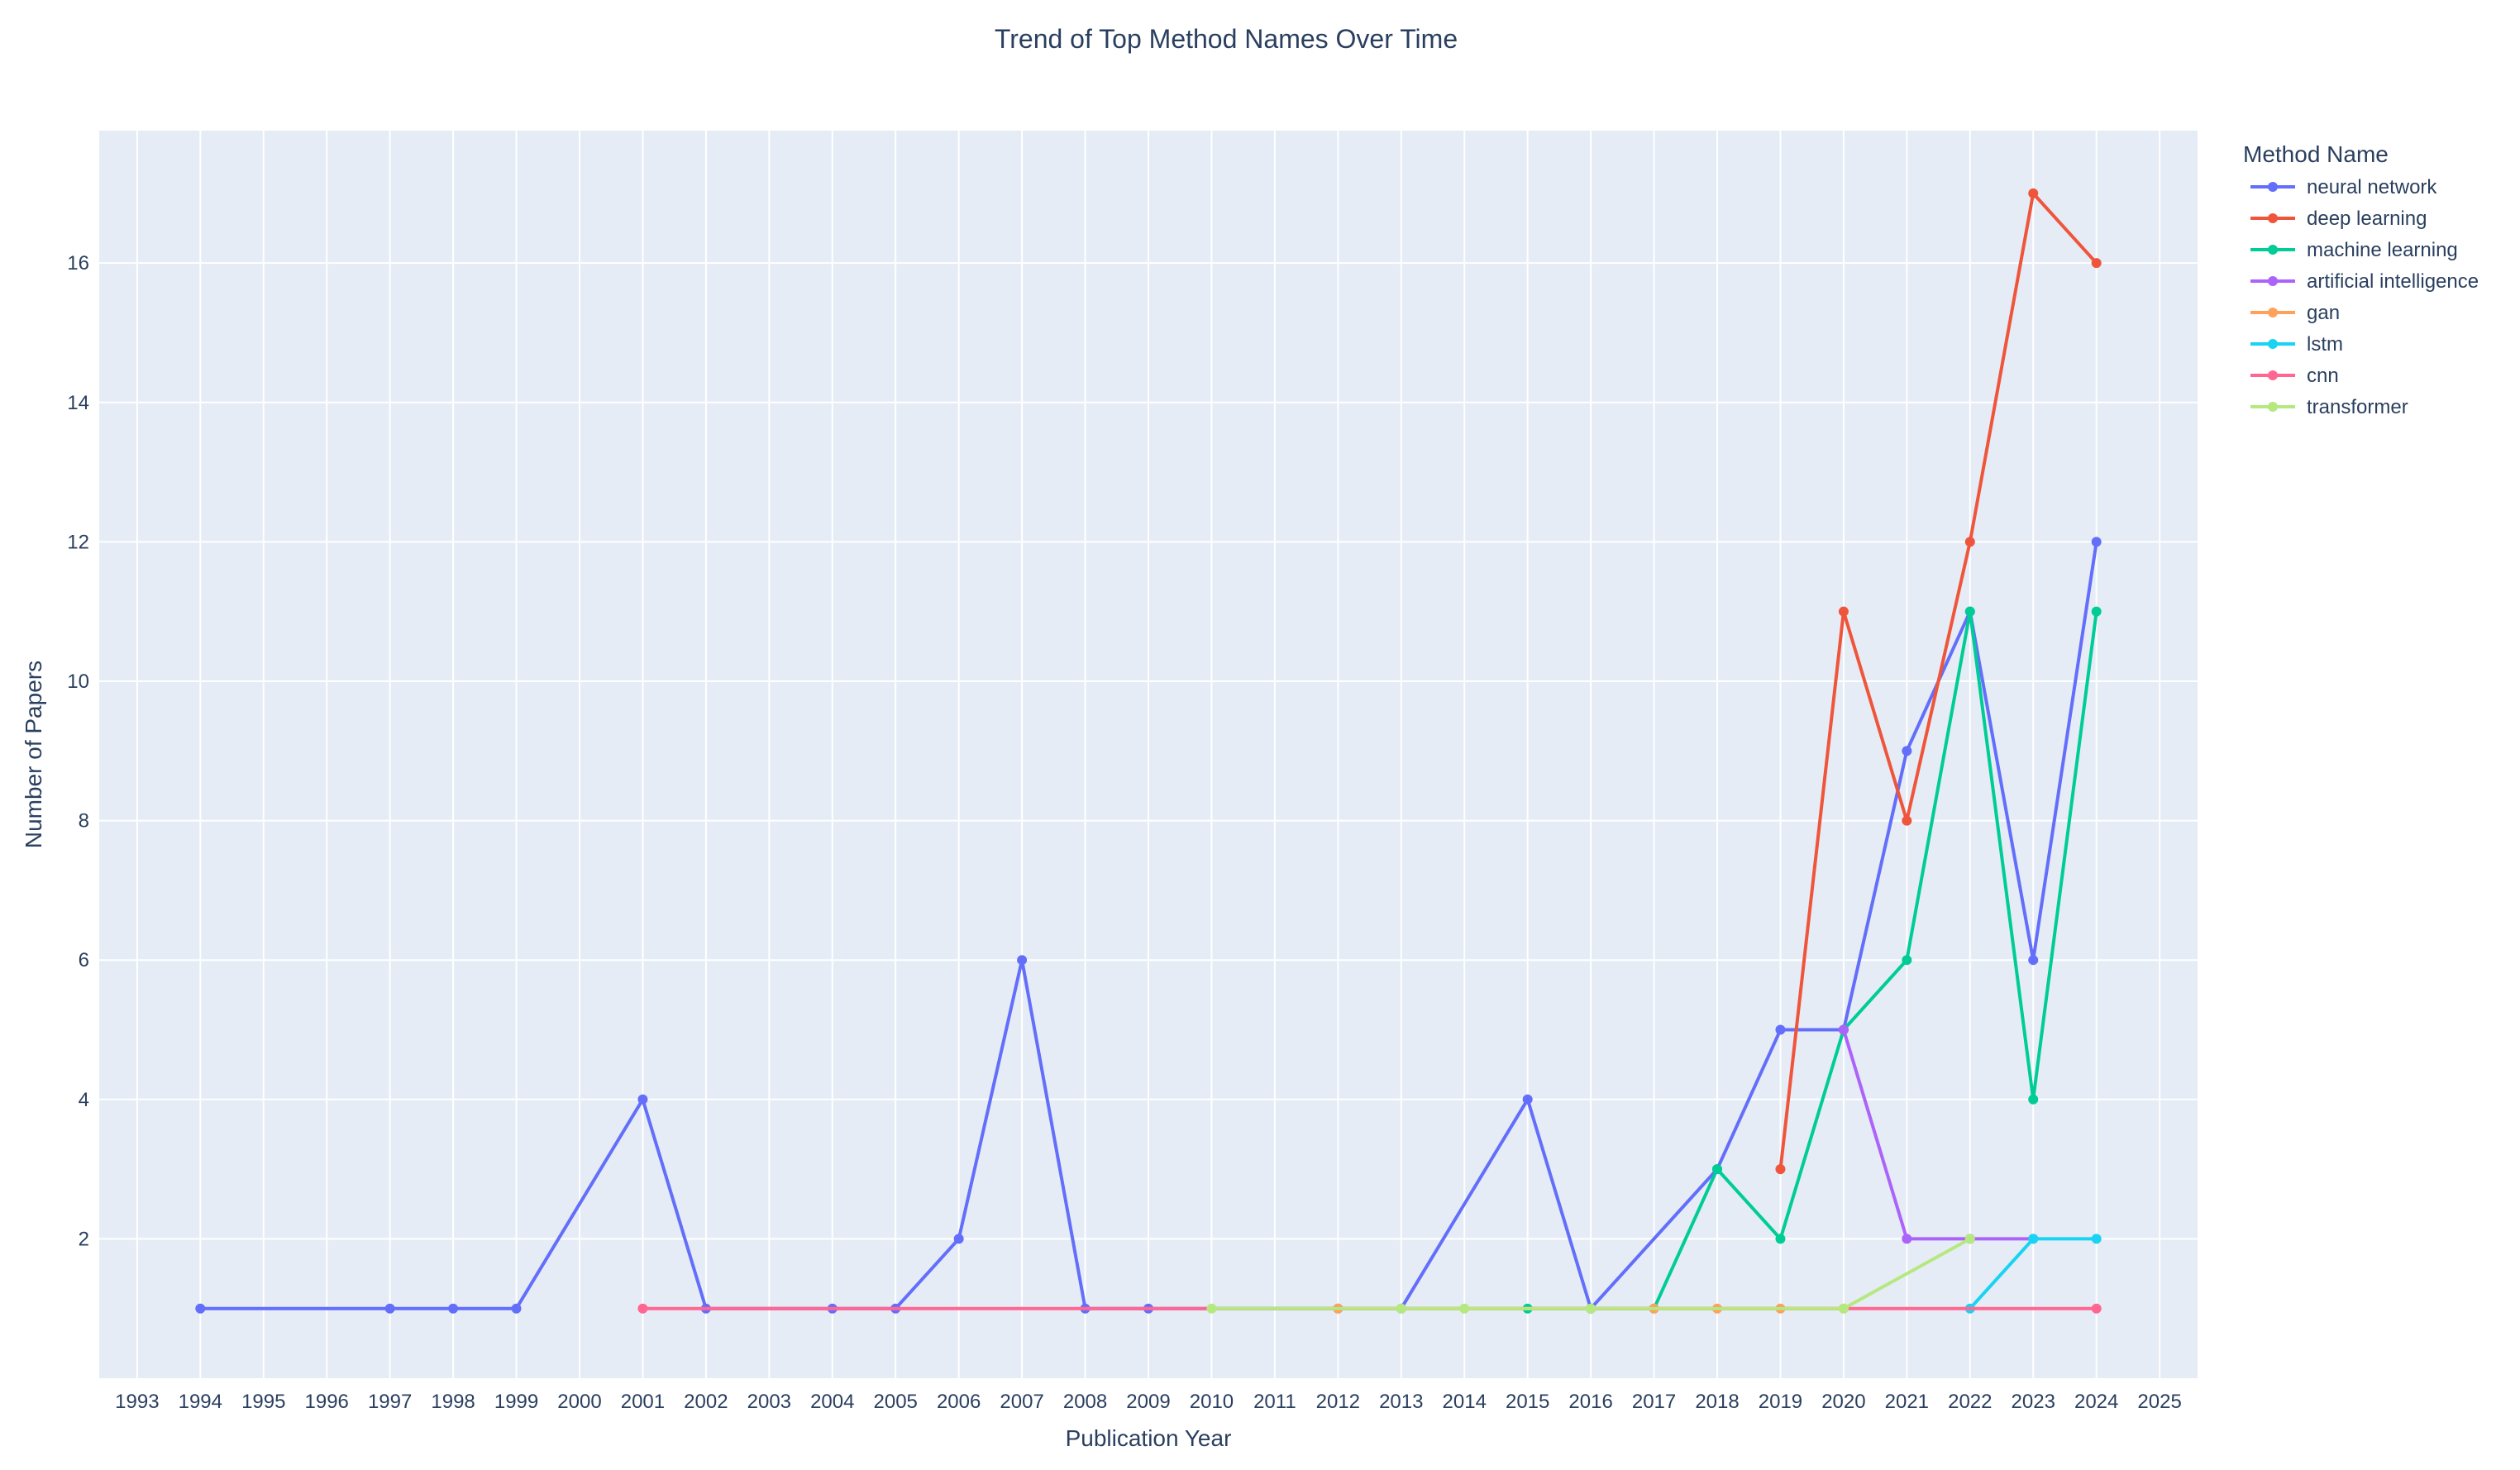  What do you see at coordinates (263, 1402) in the screenshot?
I see `x-tick-label: 1995` at bounding box center [263, 1402].